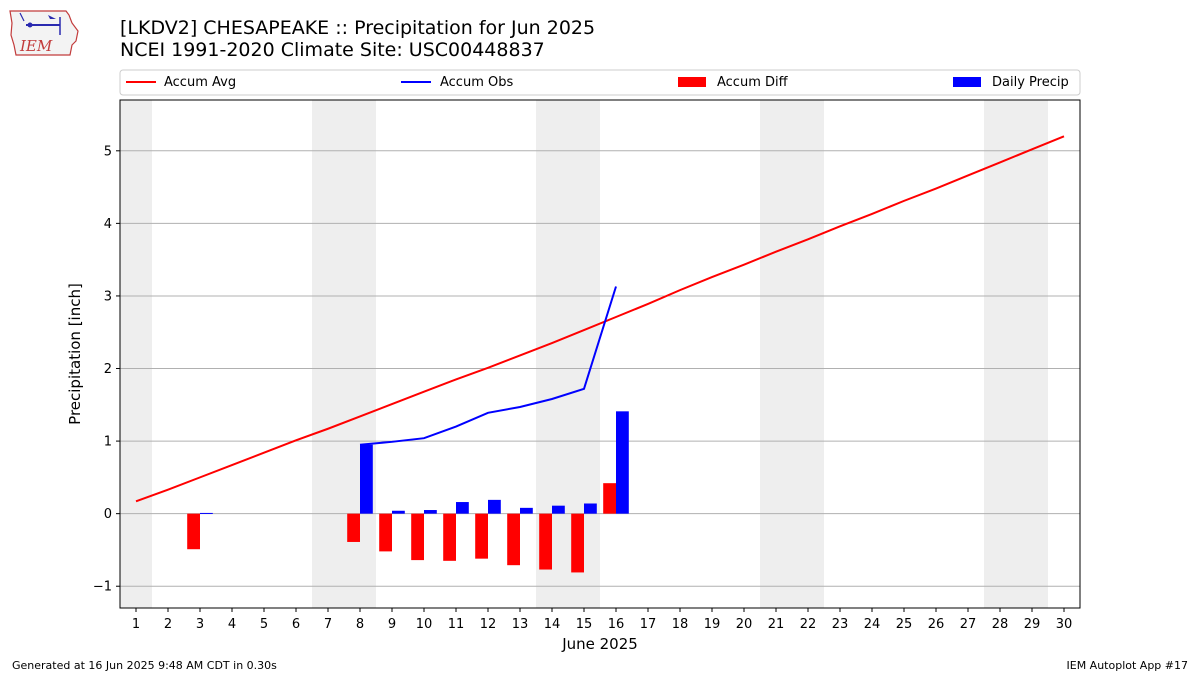  What do you see at coordinates (1127, 665) in the screenshot?
I see `app-credit: IEM Autoplot App #17` at bounding box center [1127, 665].